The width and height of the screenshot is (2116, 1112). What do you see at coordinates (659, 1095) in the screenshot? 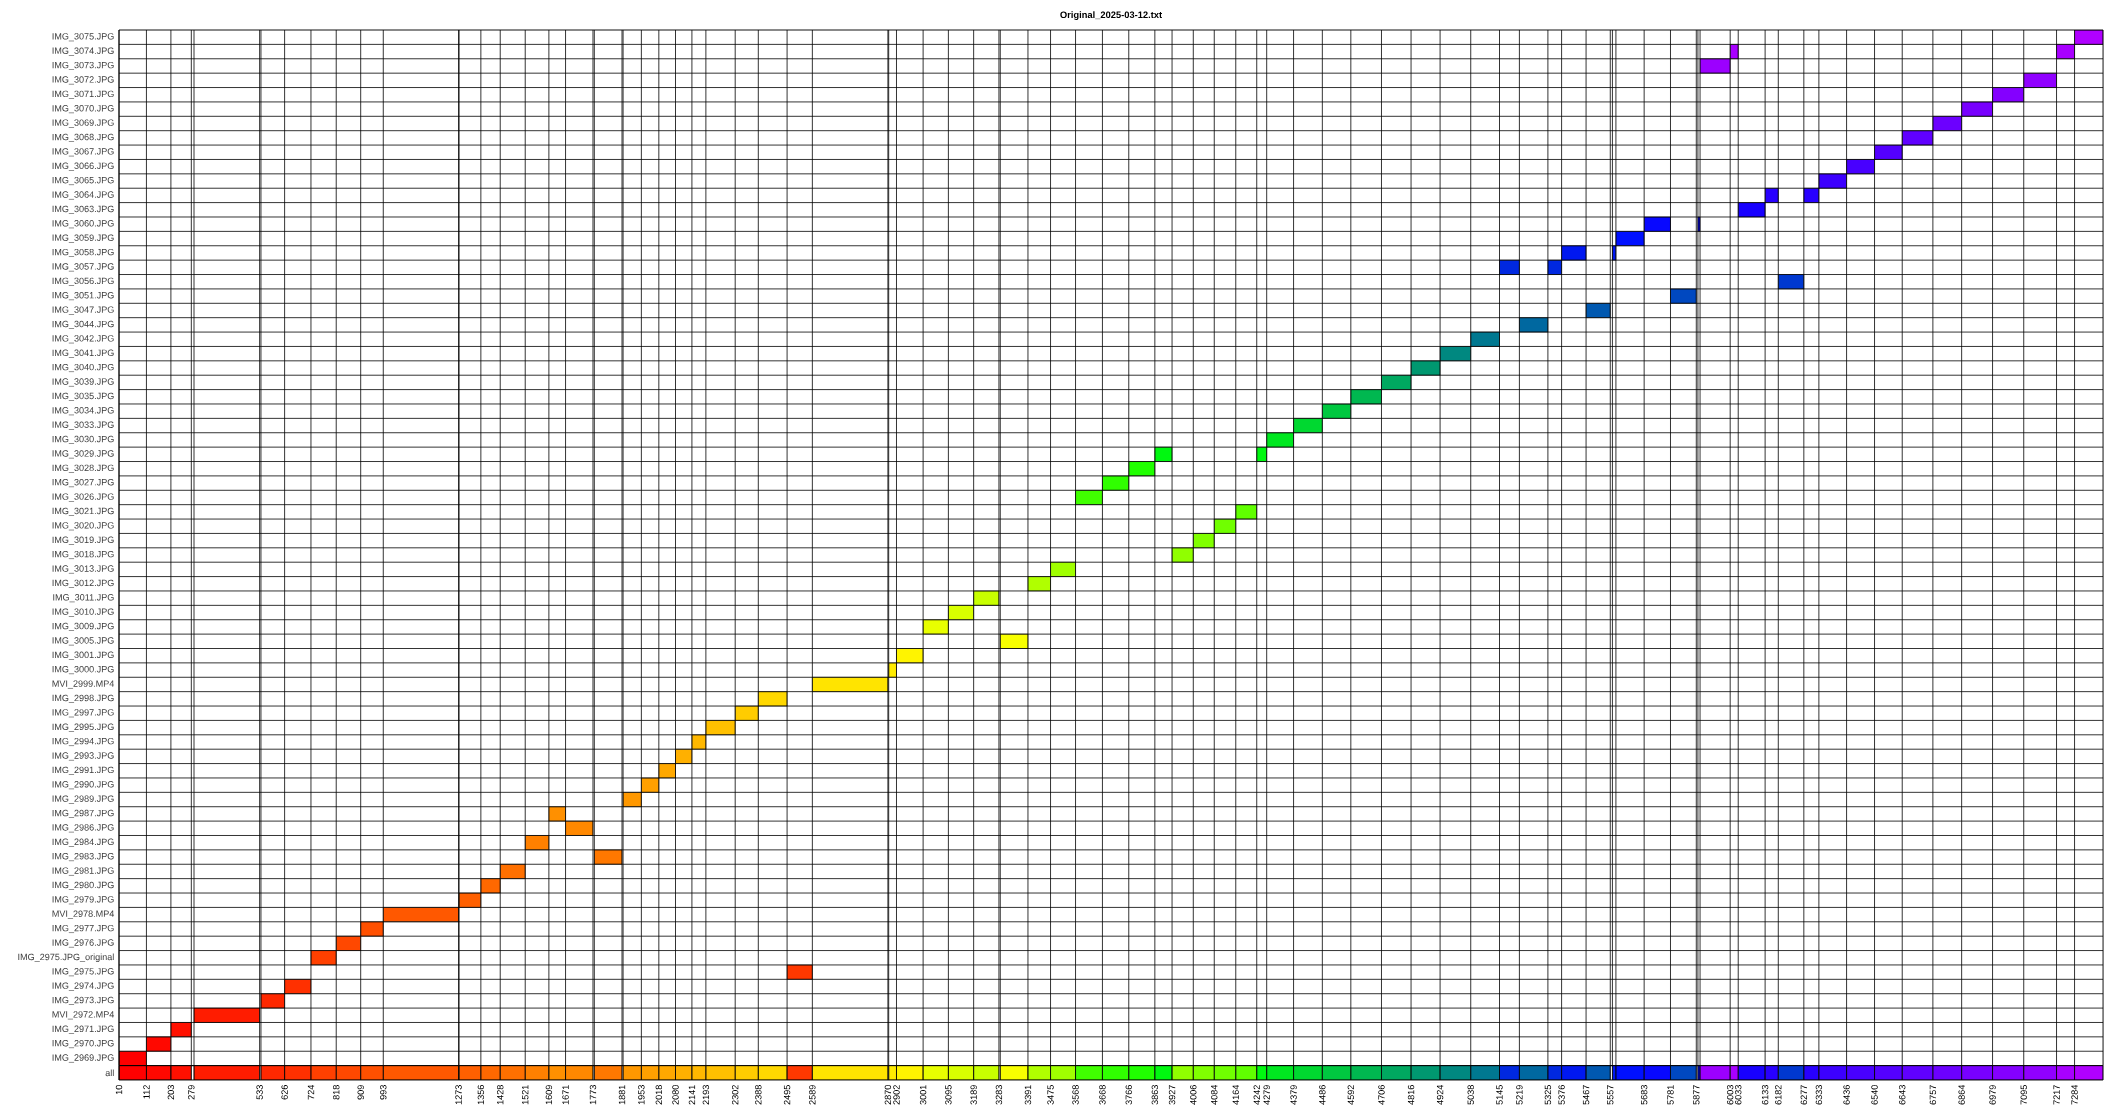
I see `x-tick-label: 2018` at bounding box center [659, 1095].